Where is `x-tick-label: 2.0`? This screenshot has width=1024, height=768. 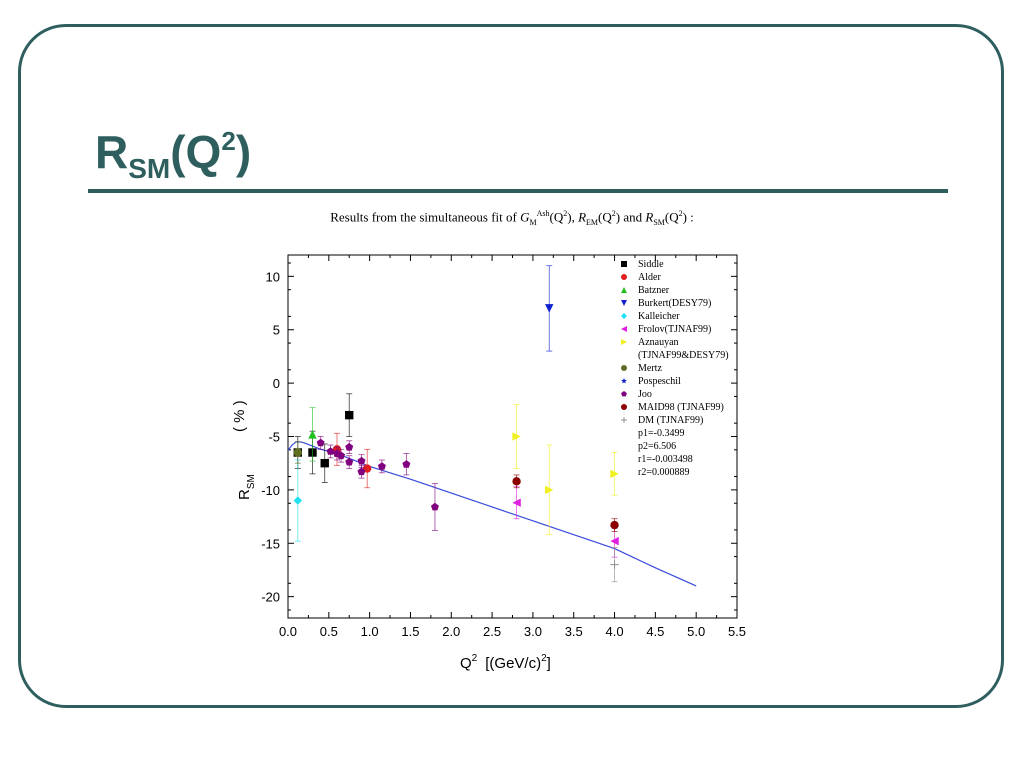 x-tick-label: 2.0 is located at coordinates (451, 631).